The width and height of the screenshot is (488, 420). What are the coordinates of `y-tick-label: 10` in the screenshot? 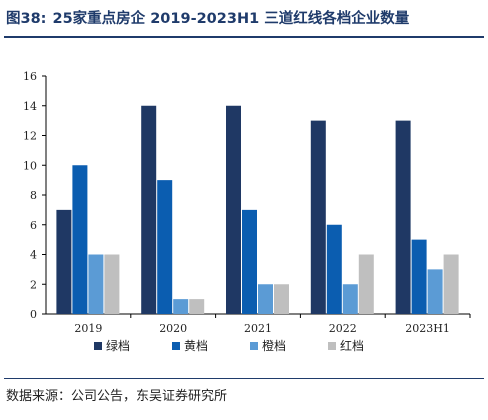 It's located at (30, 165).